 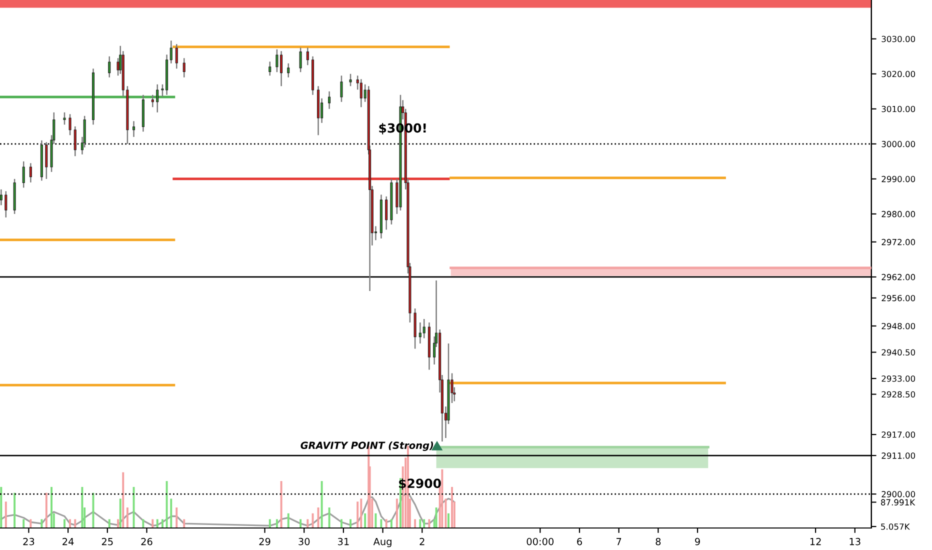 I want to click on y-tick-label: 2928.50, so click(x=899, y=394).